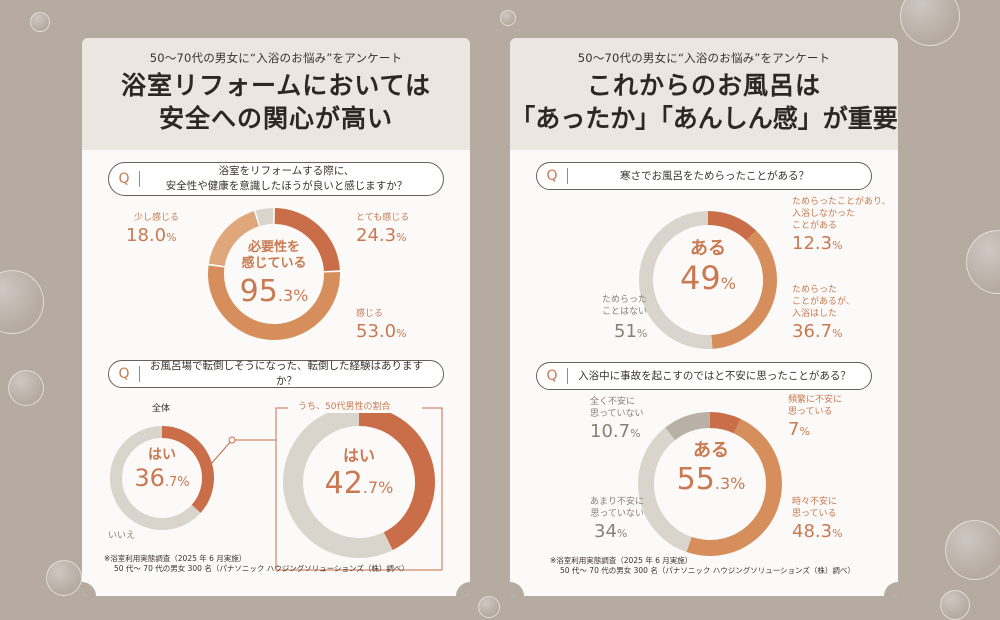 The height and width of the screenshot is (620, 1000). I want to click on question-2: Q 入浴中に事故を起こすのではと不安に思ったことがある？, so click(704, 376).